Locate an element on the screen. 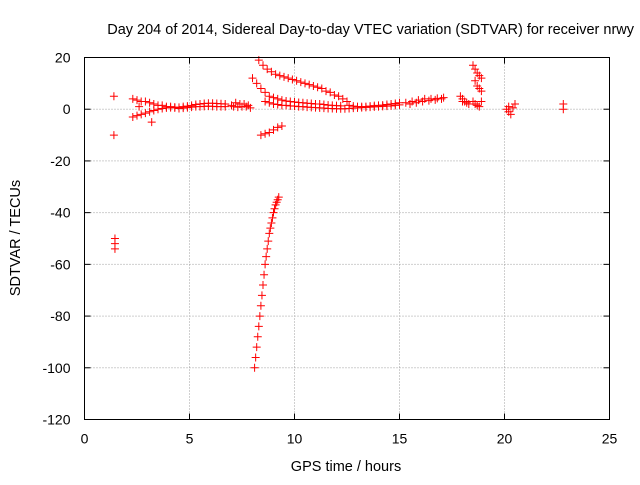  x-tick-label: 10 is located at coordinates (295, 439).